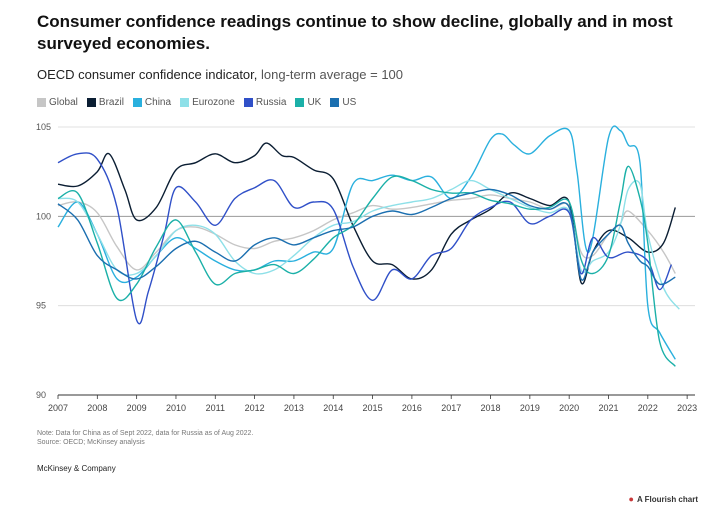  I want to click on legend-label: China, so click(158, 102).